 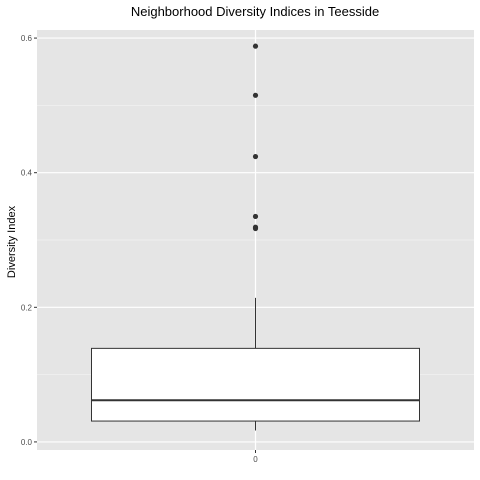 I want to click on box, so click(x=255, y=384).